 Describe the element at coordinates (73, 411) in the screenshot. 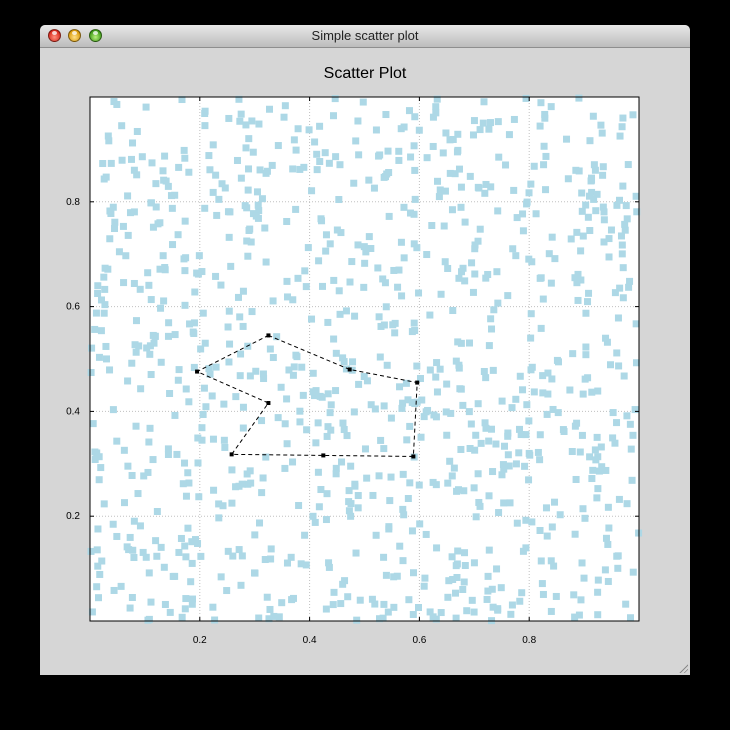

I see `y-tick-label: 0.4` at that location.